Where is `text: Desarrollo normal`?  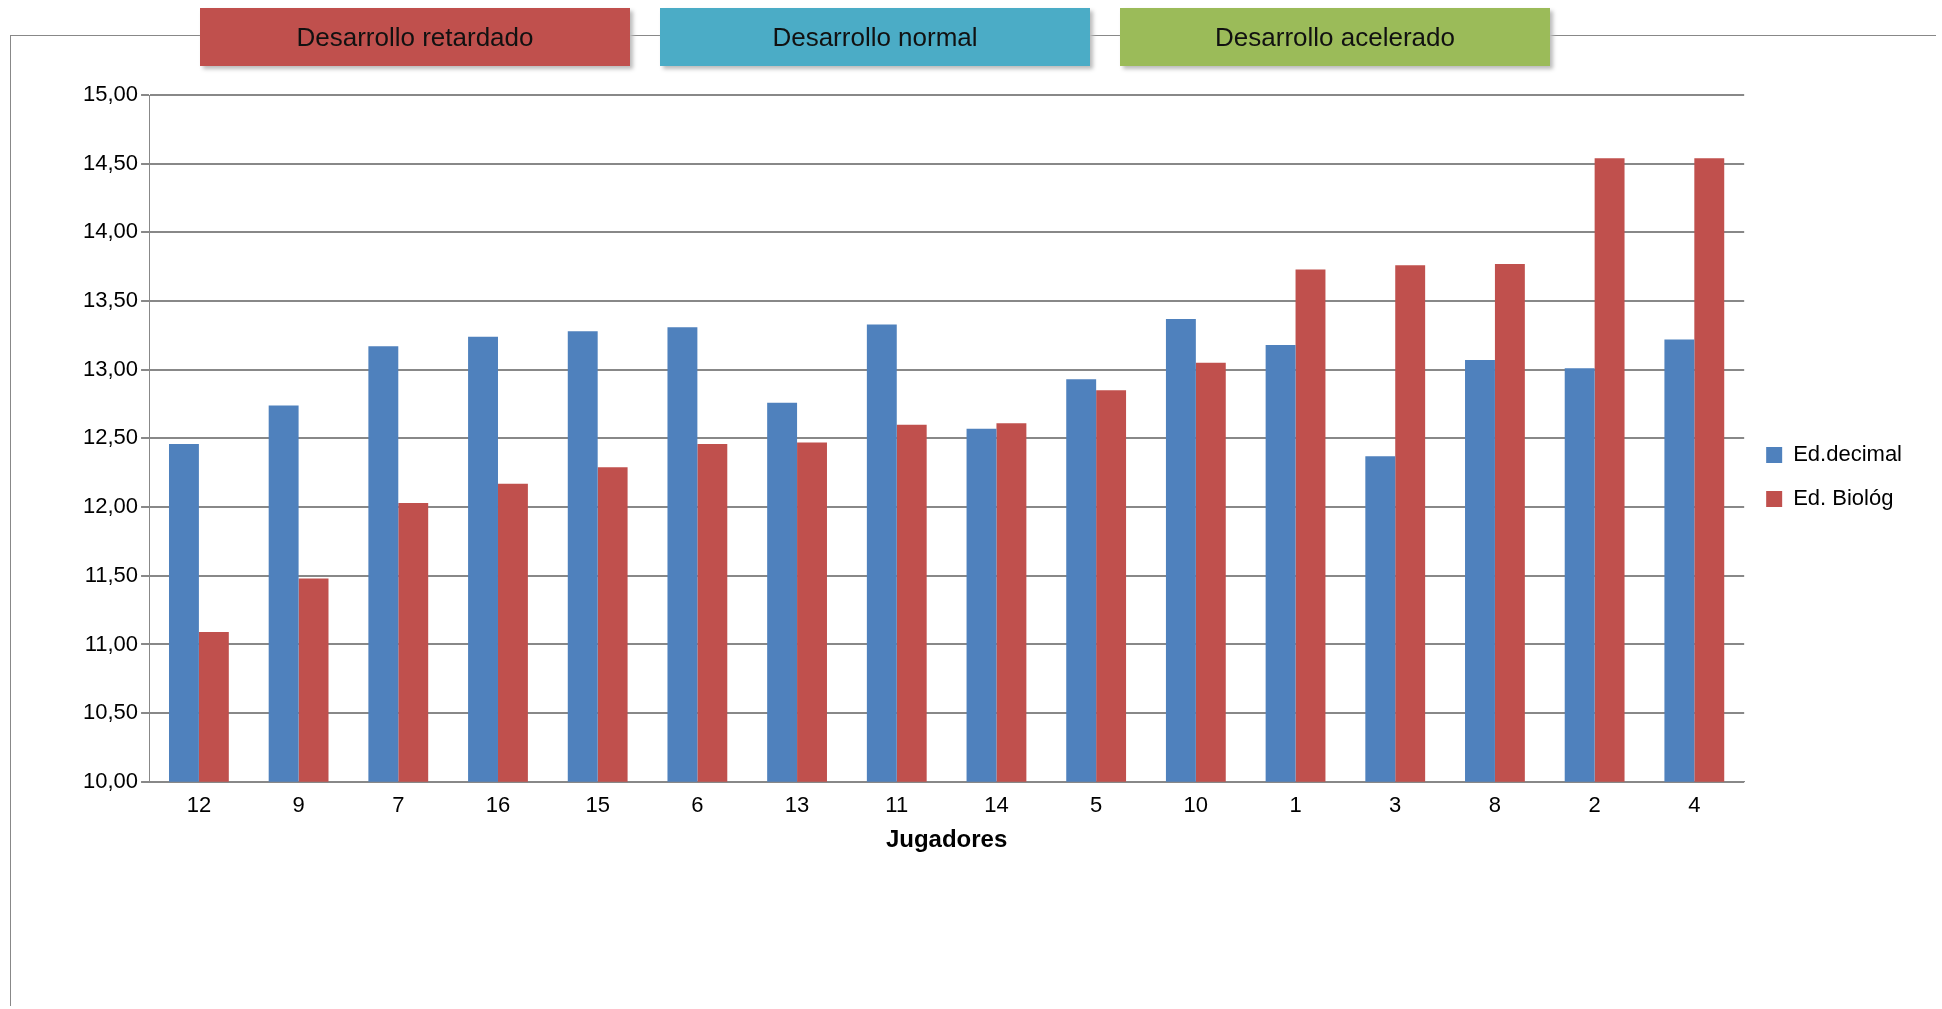 text: Desarrollo normal is located at coordinates (875, 37).